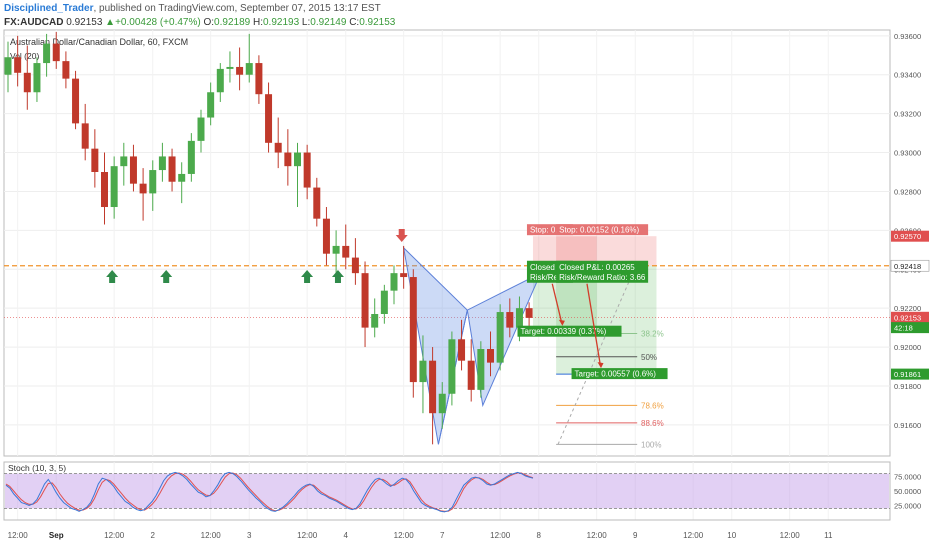 The image size is (932, 550). I want to click on stoch-tick-label: 25.0000, so click(907, 506).